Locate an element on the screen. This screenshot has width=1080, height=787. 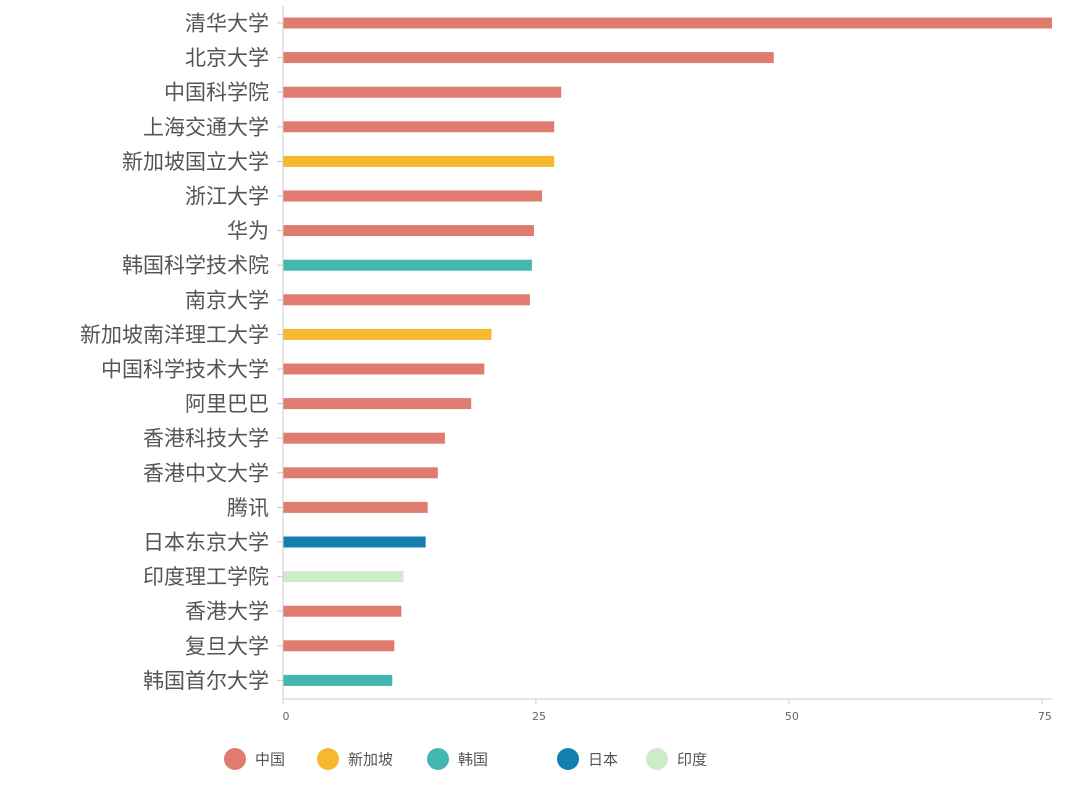
category-label: 复旦大学 is located at coordinates (227, 646).